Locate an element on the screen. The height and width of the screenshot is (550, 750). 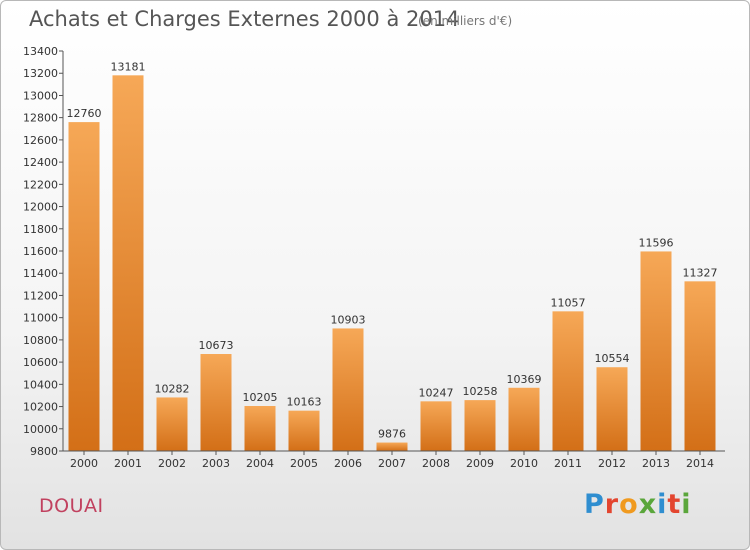
bar-2014 is located at coordinates (700, 366).